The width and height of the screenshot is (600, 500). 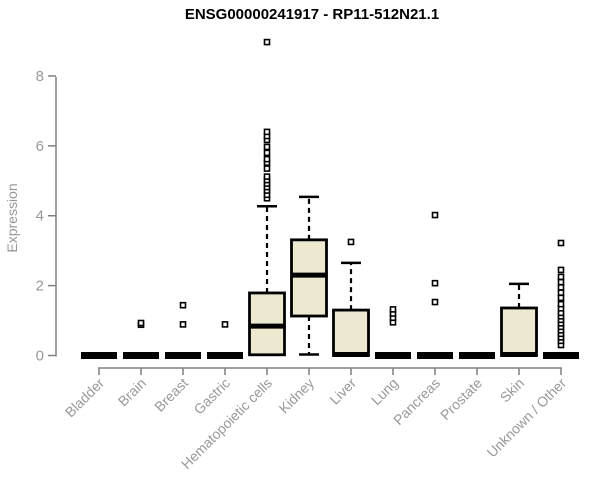 I want to click on box-skin, so click(x=519, y=331).